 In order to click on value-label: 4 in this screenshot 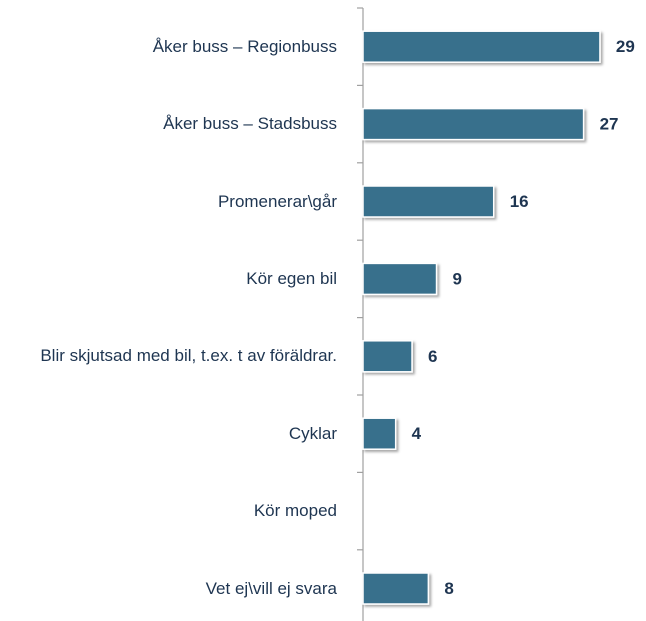, I will do `click(417, 433)`.